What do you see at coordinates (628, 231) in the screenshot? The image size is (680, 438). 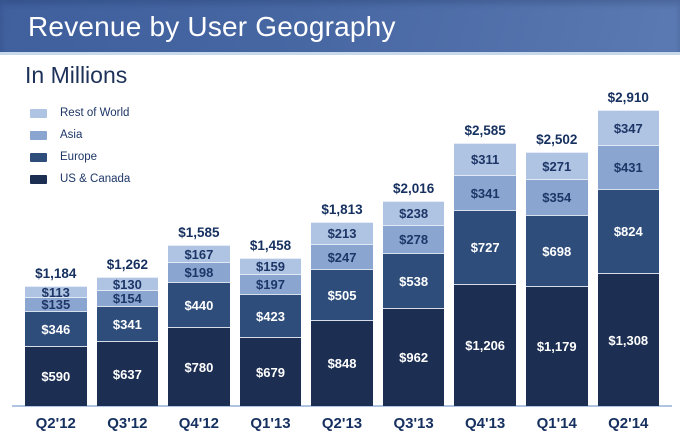 I see `bar-segment-europe: $824` at bounding box center [628, 231].